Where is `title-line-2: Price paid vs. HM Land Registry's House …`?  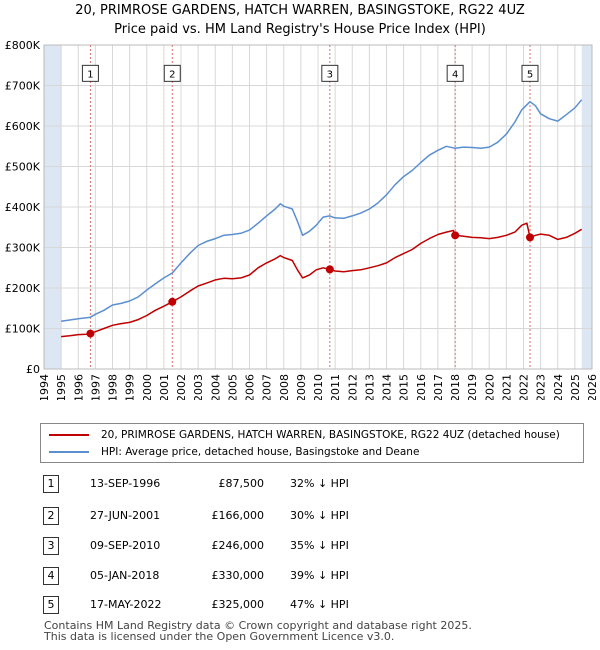 title-line-2: Price paid vs. HM Land Registry's House … is located at coordinates (300, 29).